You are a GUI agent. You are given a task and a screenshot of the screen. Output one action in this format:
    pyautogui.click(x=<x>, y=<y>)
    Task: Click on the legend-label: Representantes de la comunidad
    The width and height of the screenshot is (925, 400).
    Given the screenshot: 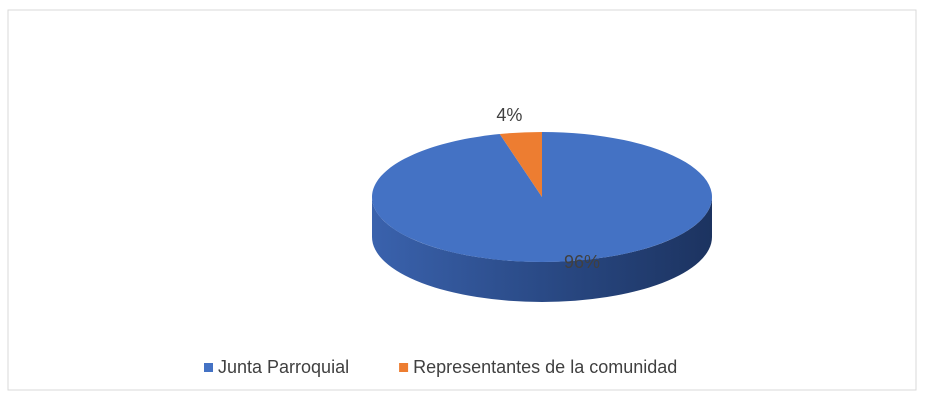 What is the action you would take?
    pyautogui.click(x=545, y=367)
    